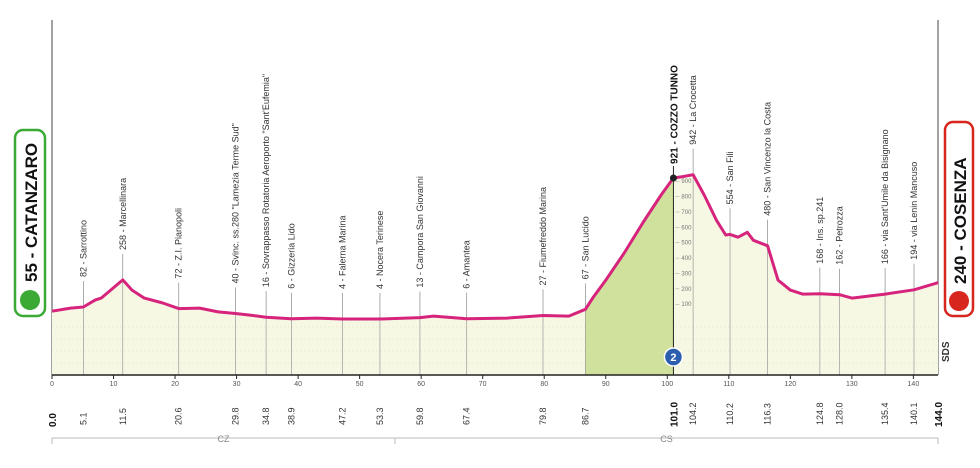 Image resolution: width=980 pixels, height=468 pixels. Describe the element at coordinates (768, 159) in the screenshot. I see `waypoint-label: 480 - San Vincenzo la Costa` at that location.